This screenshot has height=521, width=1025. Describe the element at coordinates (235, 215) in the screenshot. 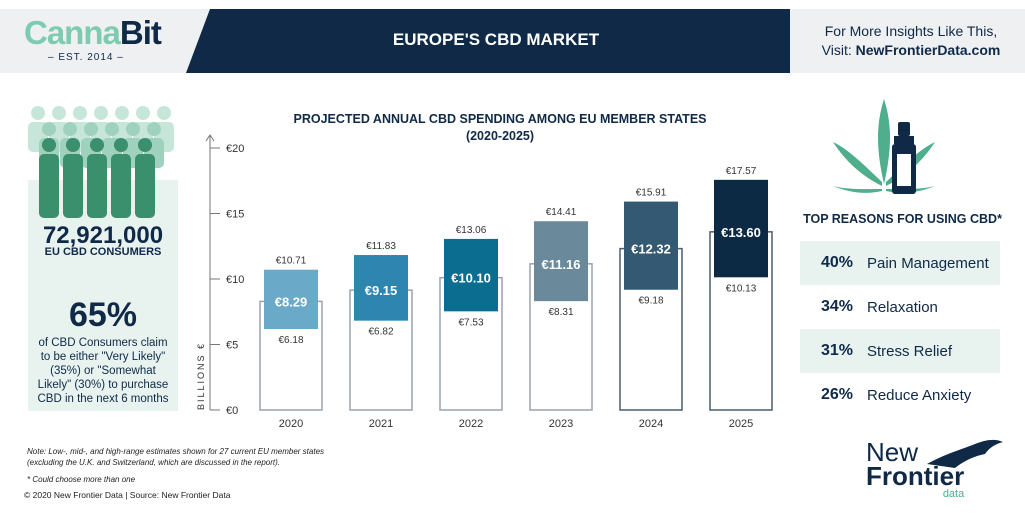

I see `y-tick-label: €15` at that location.